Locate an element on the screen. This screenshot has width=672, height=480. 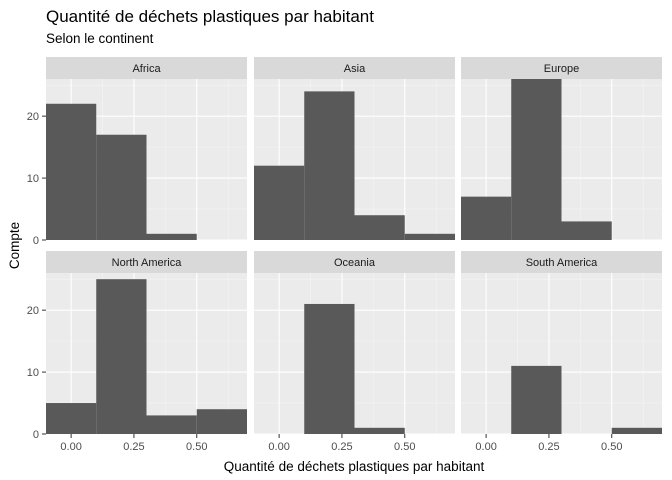
strip-label-africa: Africa is located at coordinates (146, 69).